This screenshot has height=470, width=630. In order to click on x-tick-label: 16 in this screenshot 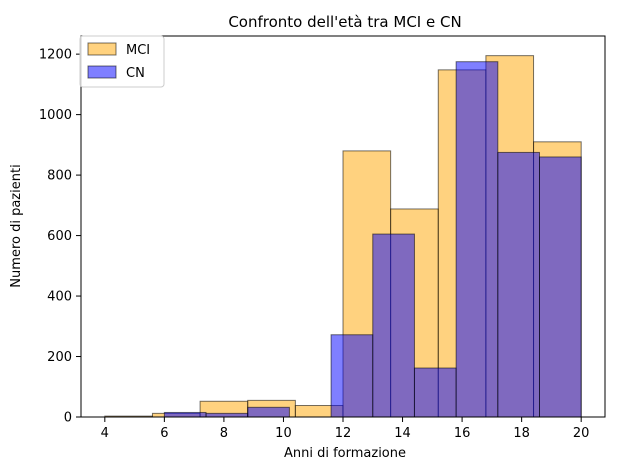, I will do `click(462, 433)`.